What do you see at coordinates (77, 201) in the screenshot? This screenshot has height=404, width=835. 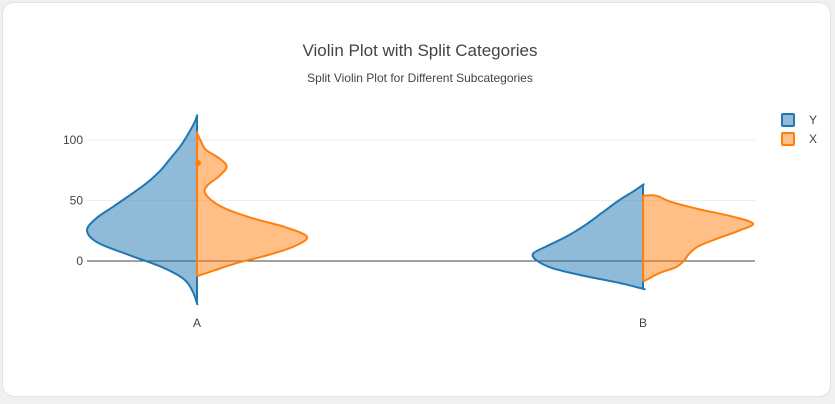 I see `y-tick-label: 50` at bounding box center [77, 201].